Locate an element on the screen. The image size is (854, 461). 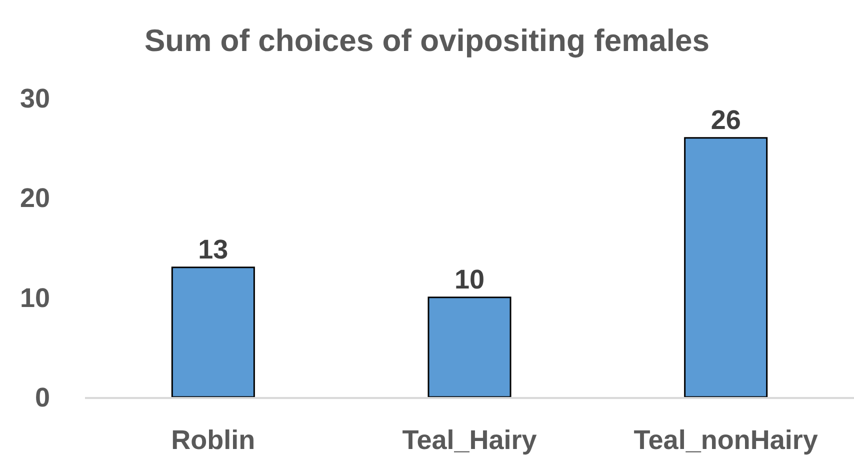
data-label: 10 is located at coordinates (469, 279).